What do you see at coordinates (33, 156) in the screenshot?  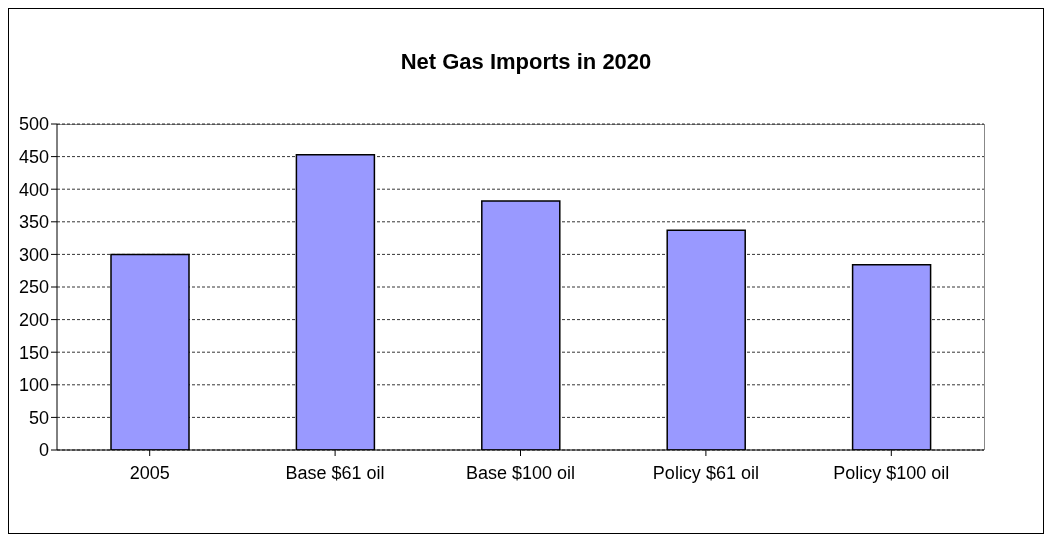 I see `y-tick-label: 450` at bounding box center [33, 156].